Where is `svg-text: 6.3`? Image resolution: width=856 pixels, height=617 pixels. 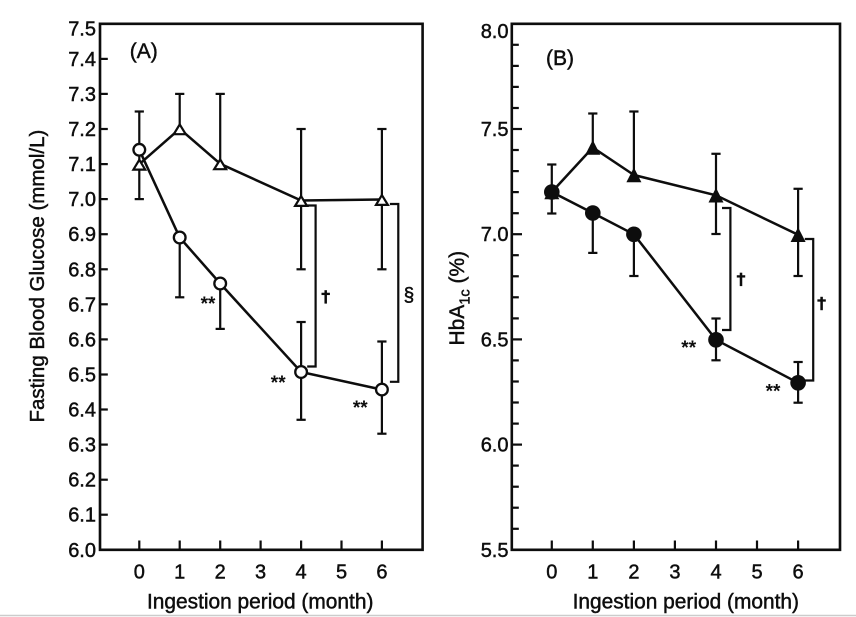 svg-text: 6.3 is located at coordinates (82, 446).